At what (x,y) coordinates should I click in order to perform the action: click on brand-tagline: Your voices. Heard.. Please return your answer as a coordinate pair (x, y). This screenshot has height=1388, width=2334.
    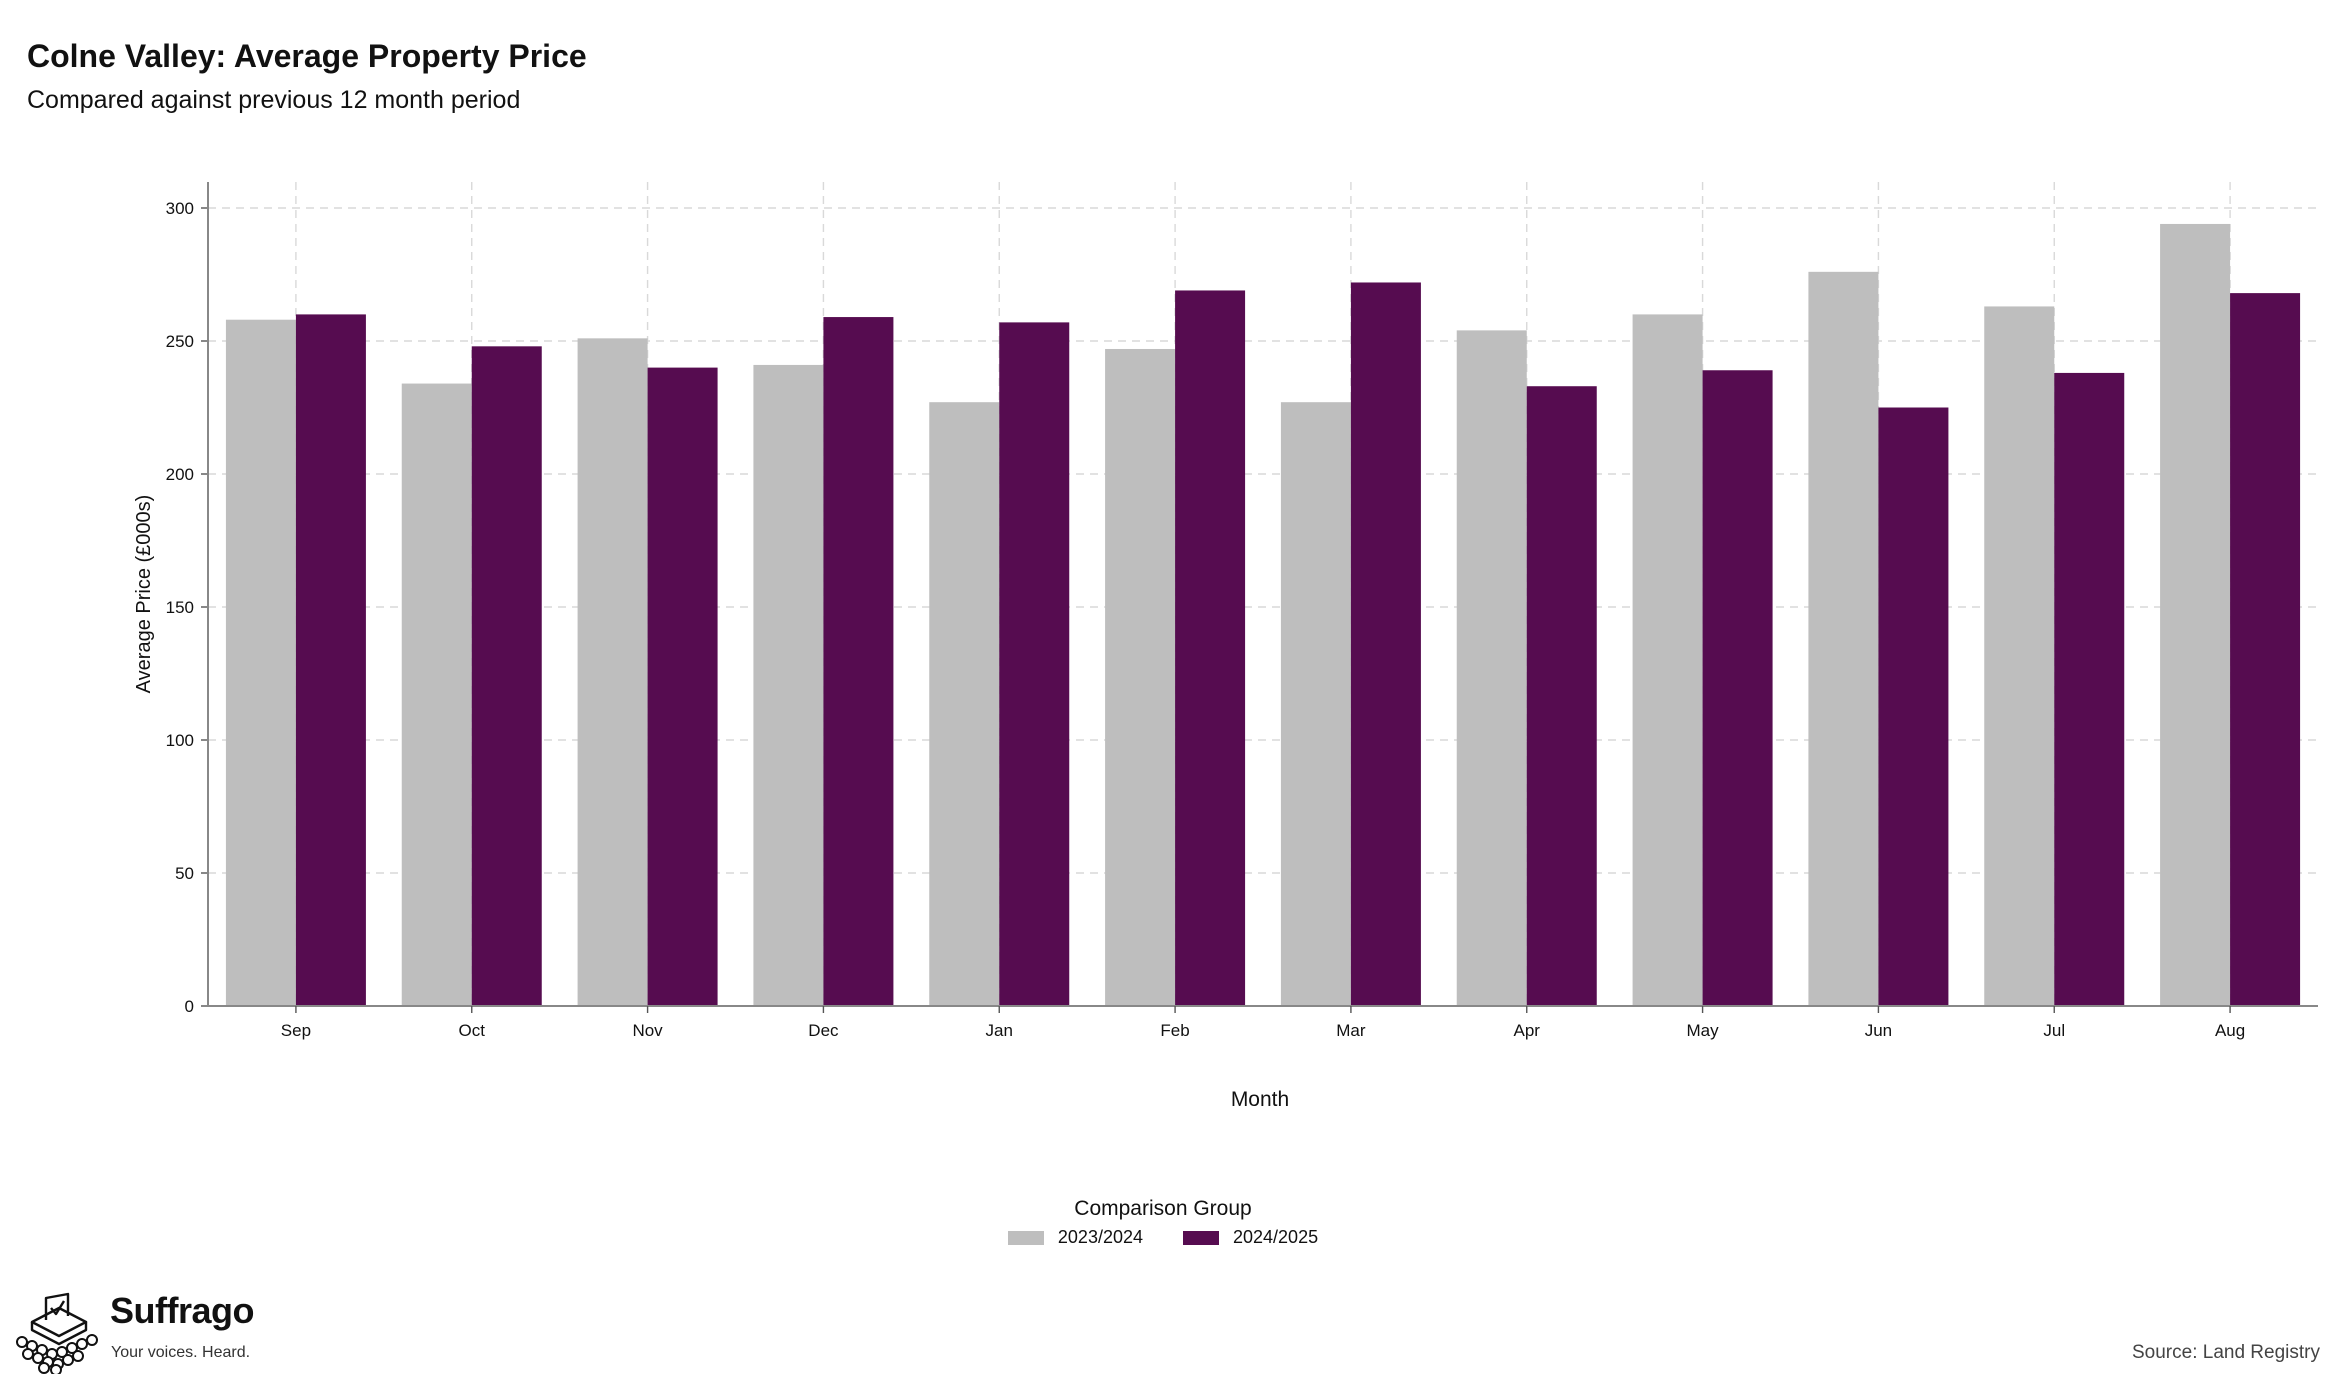
    Looking at the image, I should click on (181, 1352).